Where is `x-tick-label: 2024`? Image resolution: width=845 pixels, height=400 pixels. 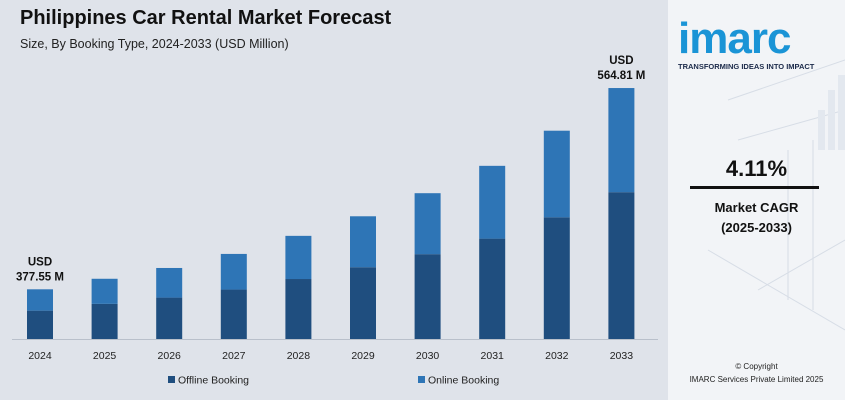
x-tick-label: 2024 is located at coordinates (40, 356).